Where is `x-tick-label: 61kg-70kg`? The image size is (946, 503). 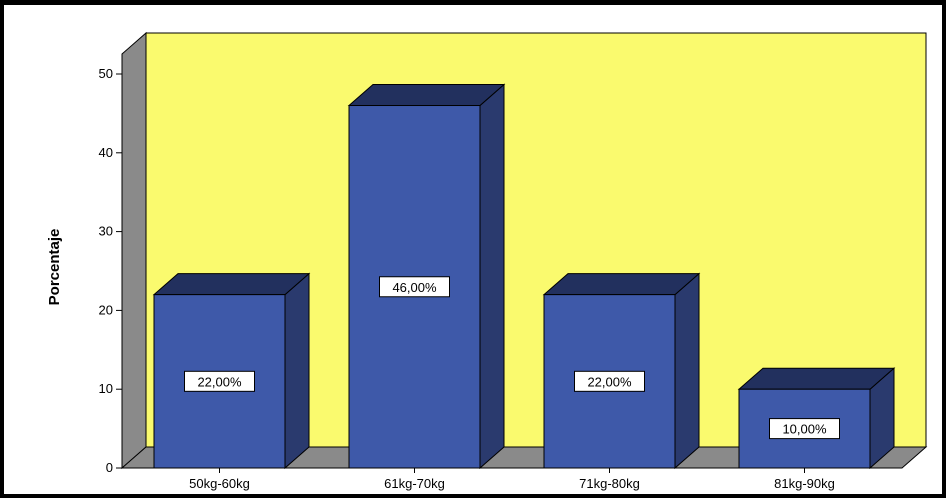
x-tick-label: 61kg-70kg is located at coordinates (414, 483).